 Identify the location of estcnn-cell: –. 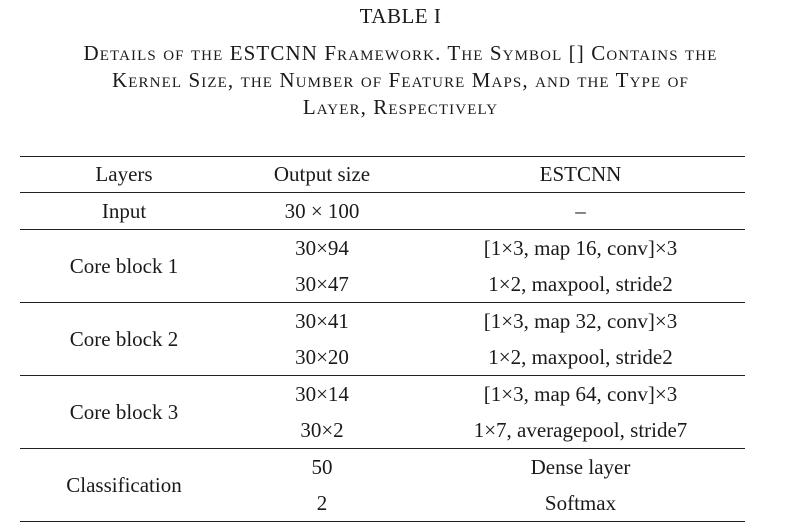
(580, 211).